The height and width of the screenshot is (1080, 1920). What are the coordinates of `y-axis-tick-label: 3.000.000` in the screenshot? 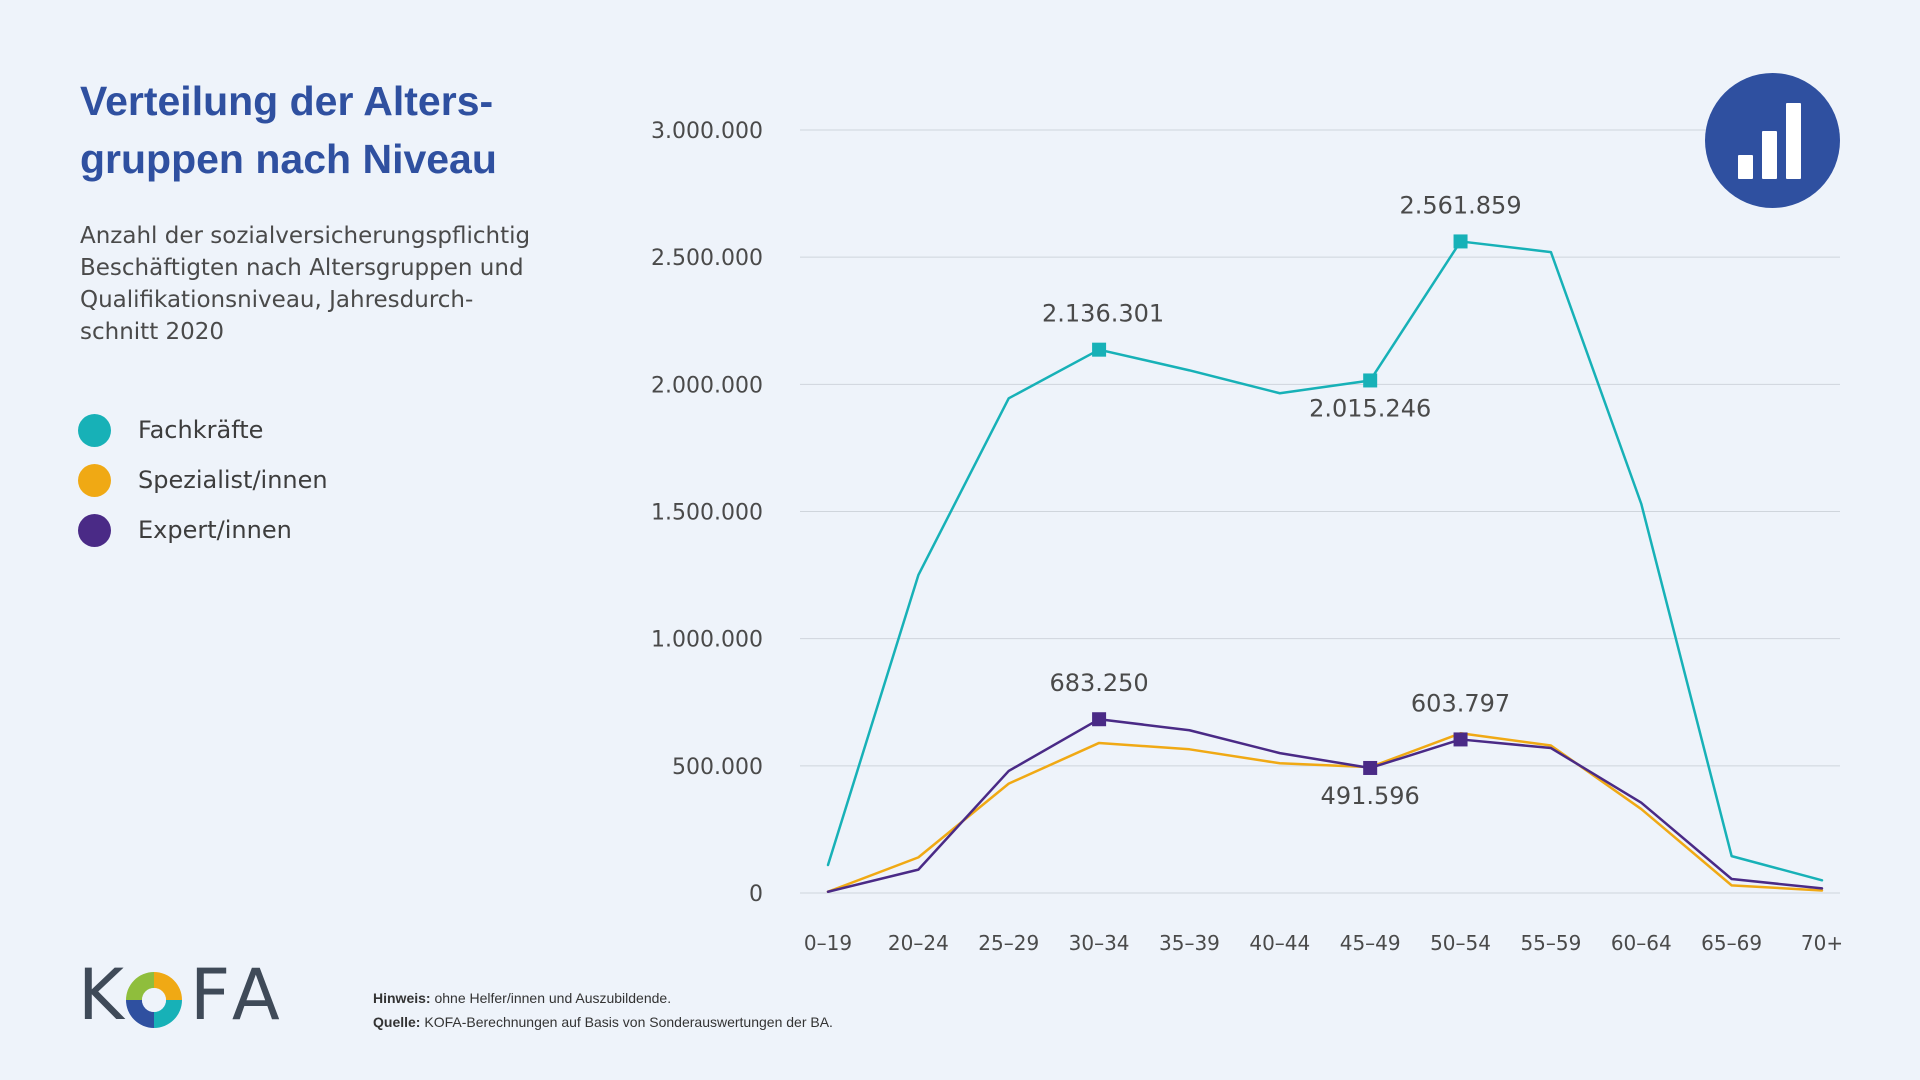 It's located at (707, 131).